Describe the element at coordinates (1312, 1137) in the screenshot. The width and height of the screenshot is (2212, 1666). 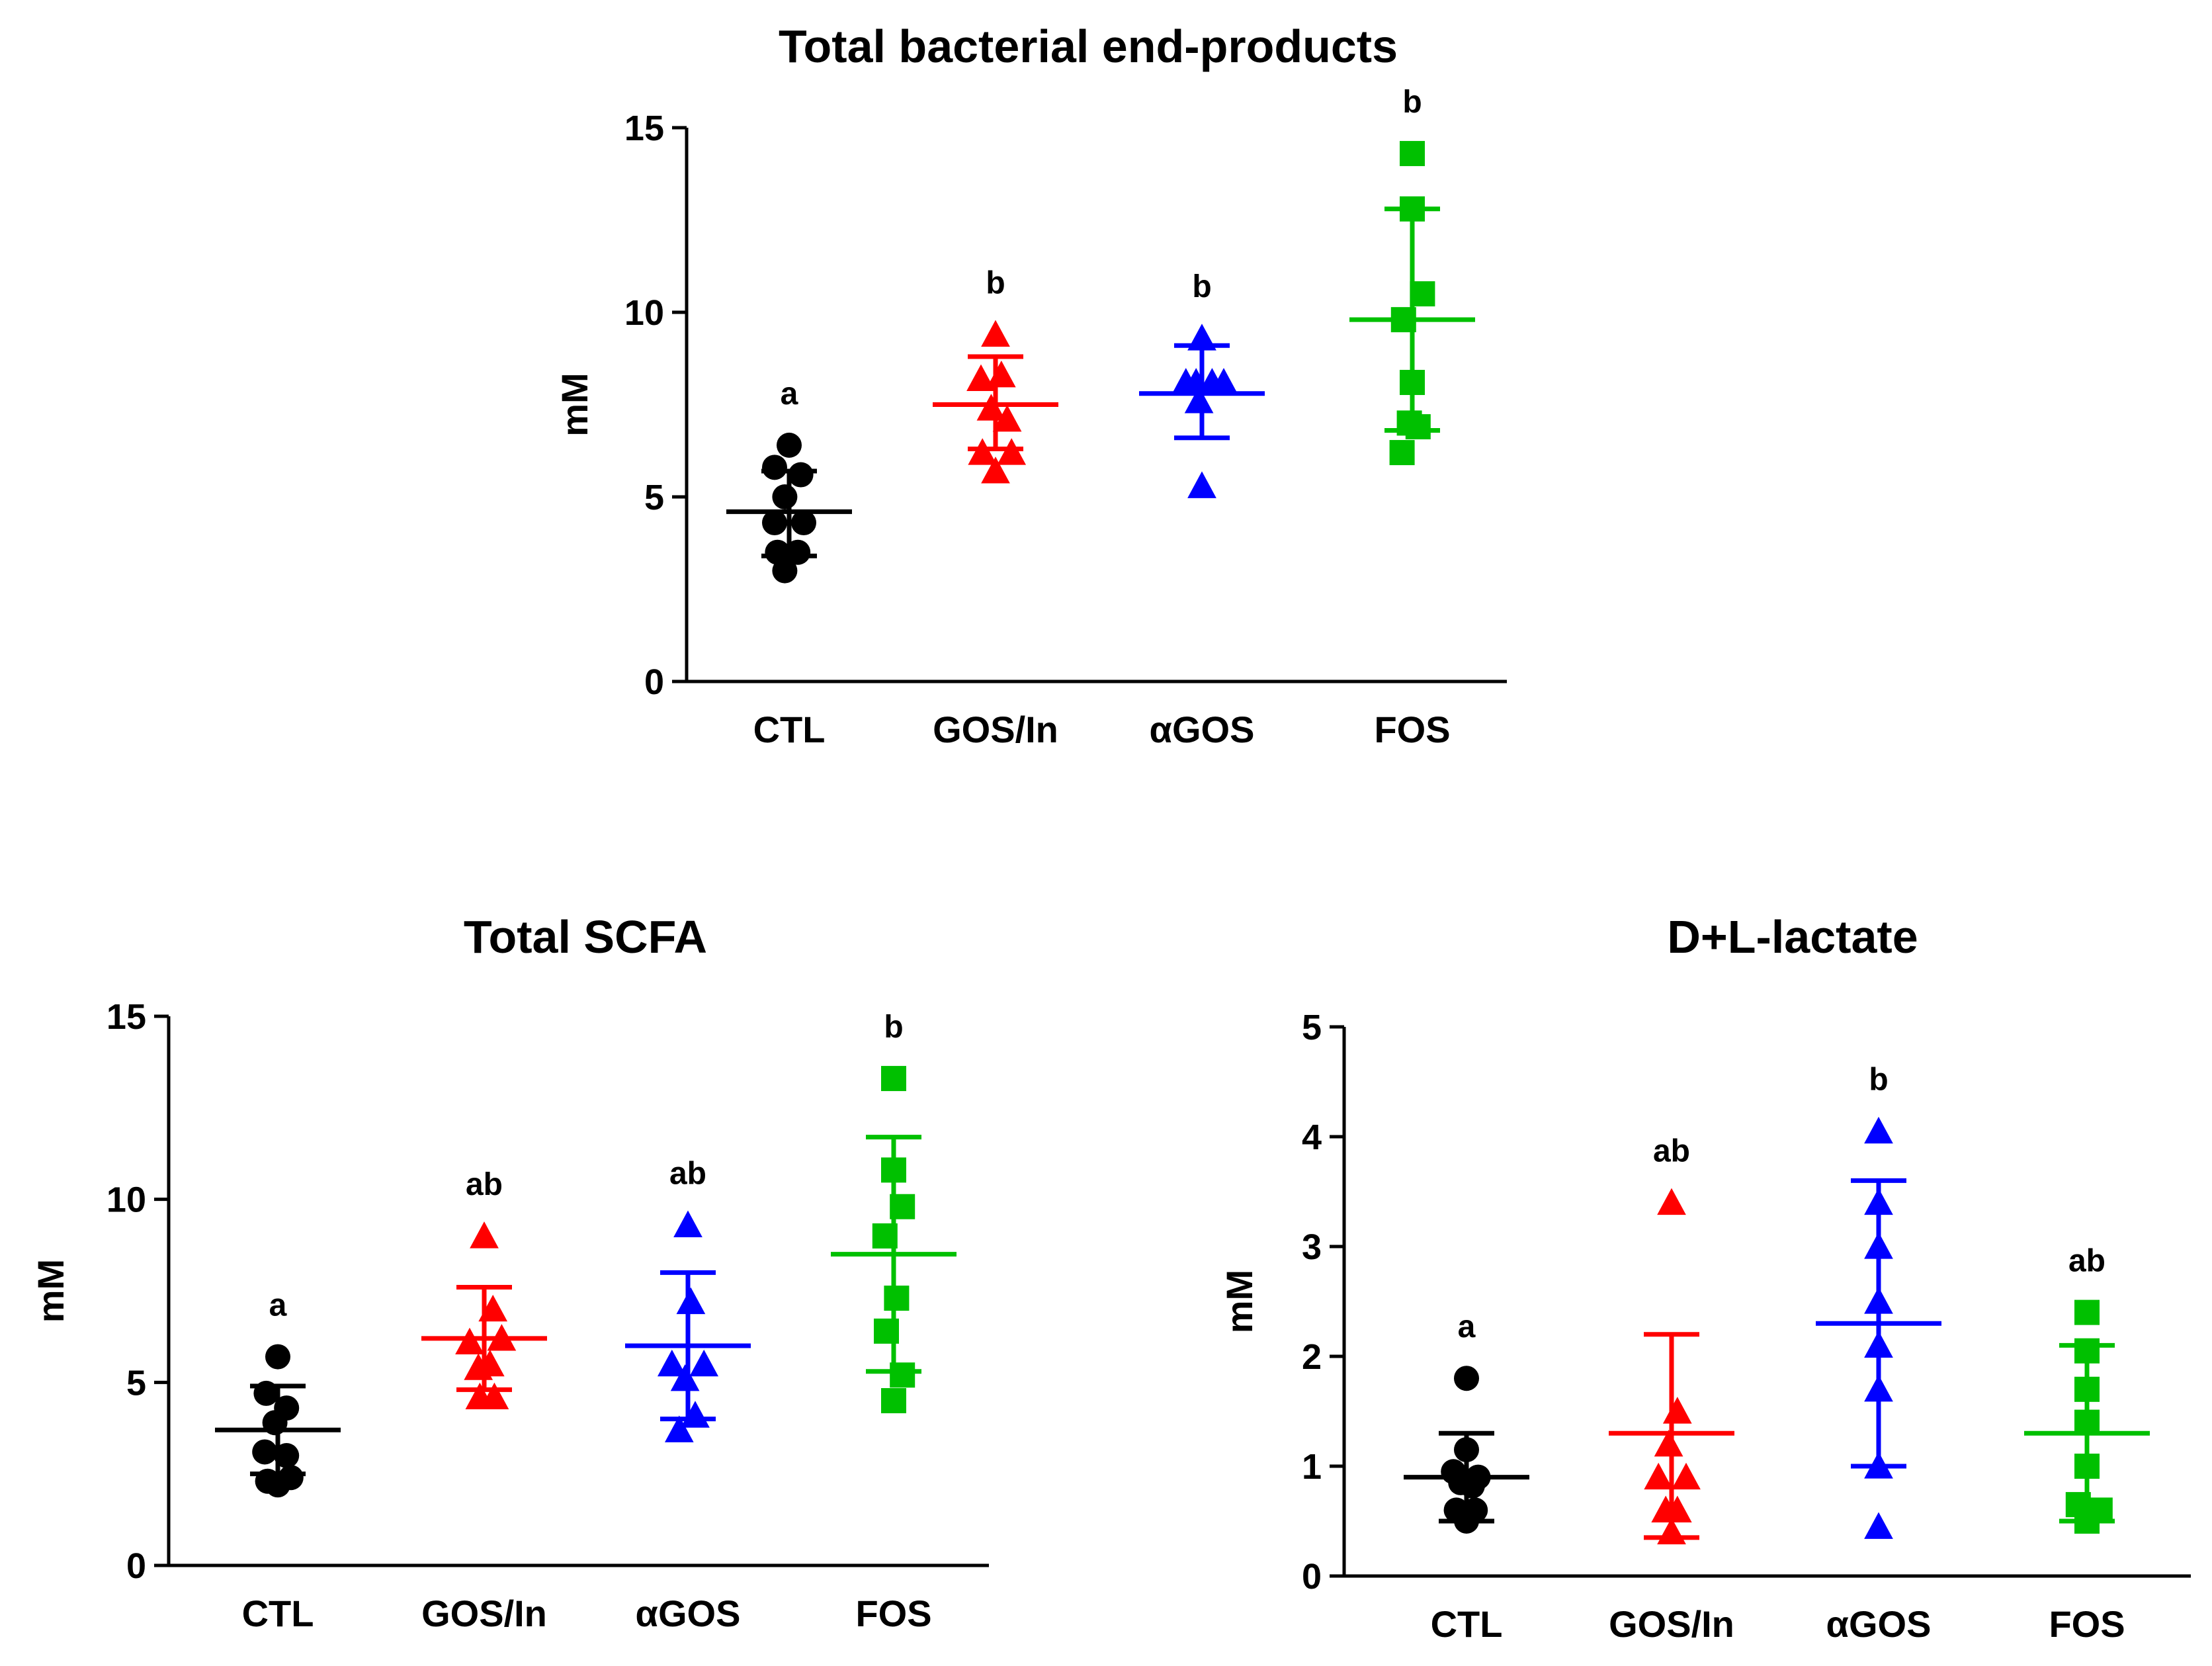
I see `y-tick-label: 4` at that location.